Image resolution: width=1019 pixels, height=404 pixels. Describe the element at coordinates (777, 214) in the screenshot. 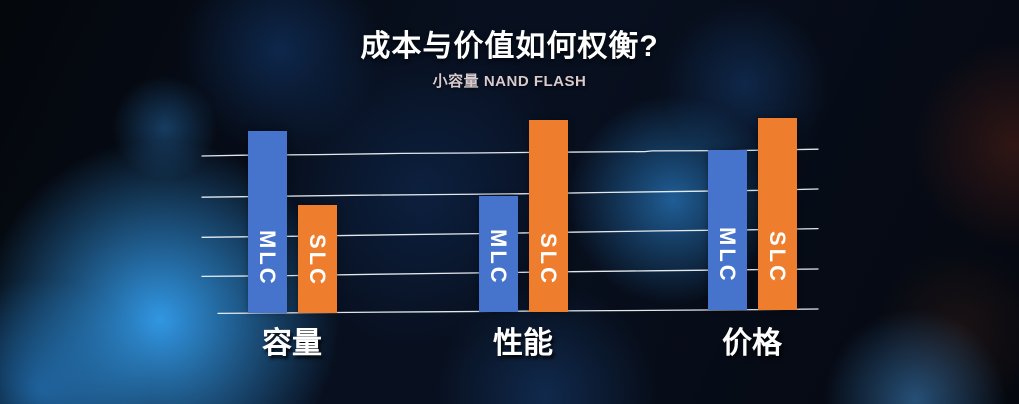

I see `bar-slc-3: SLC` at that location.